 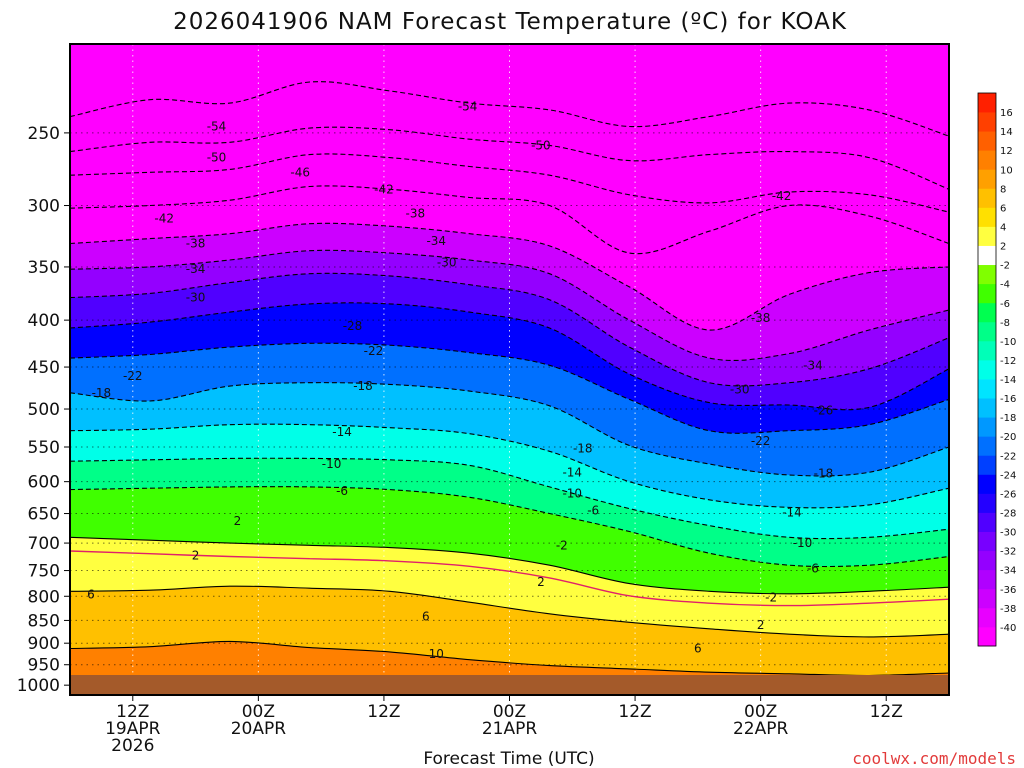 I want to click on colorbar-label: -38, so click(x=1008, y=609).